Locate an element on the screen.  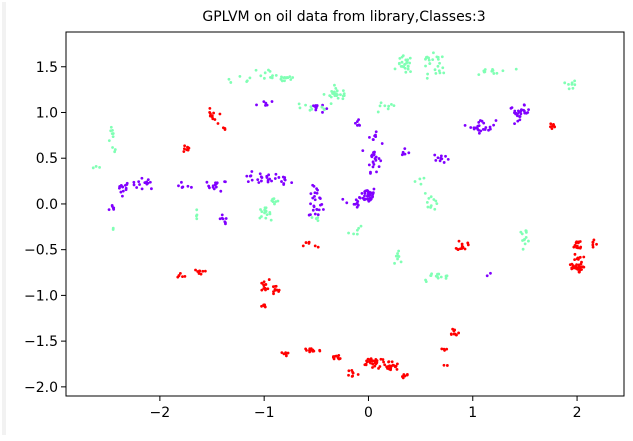
y-tick-label: −1.0 is located at coordinates (41, 296).